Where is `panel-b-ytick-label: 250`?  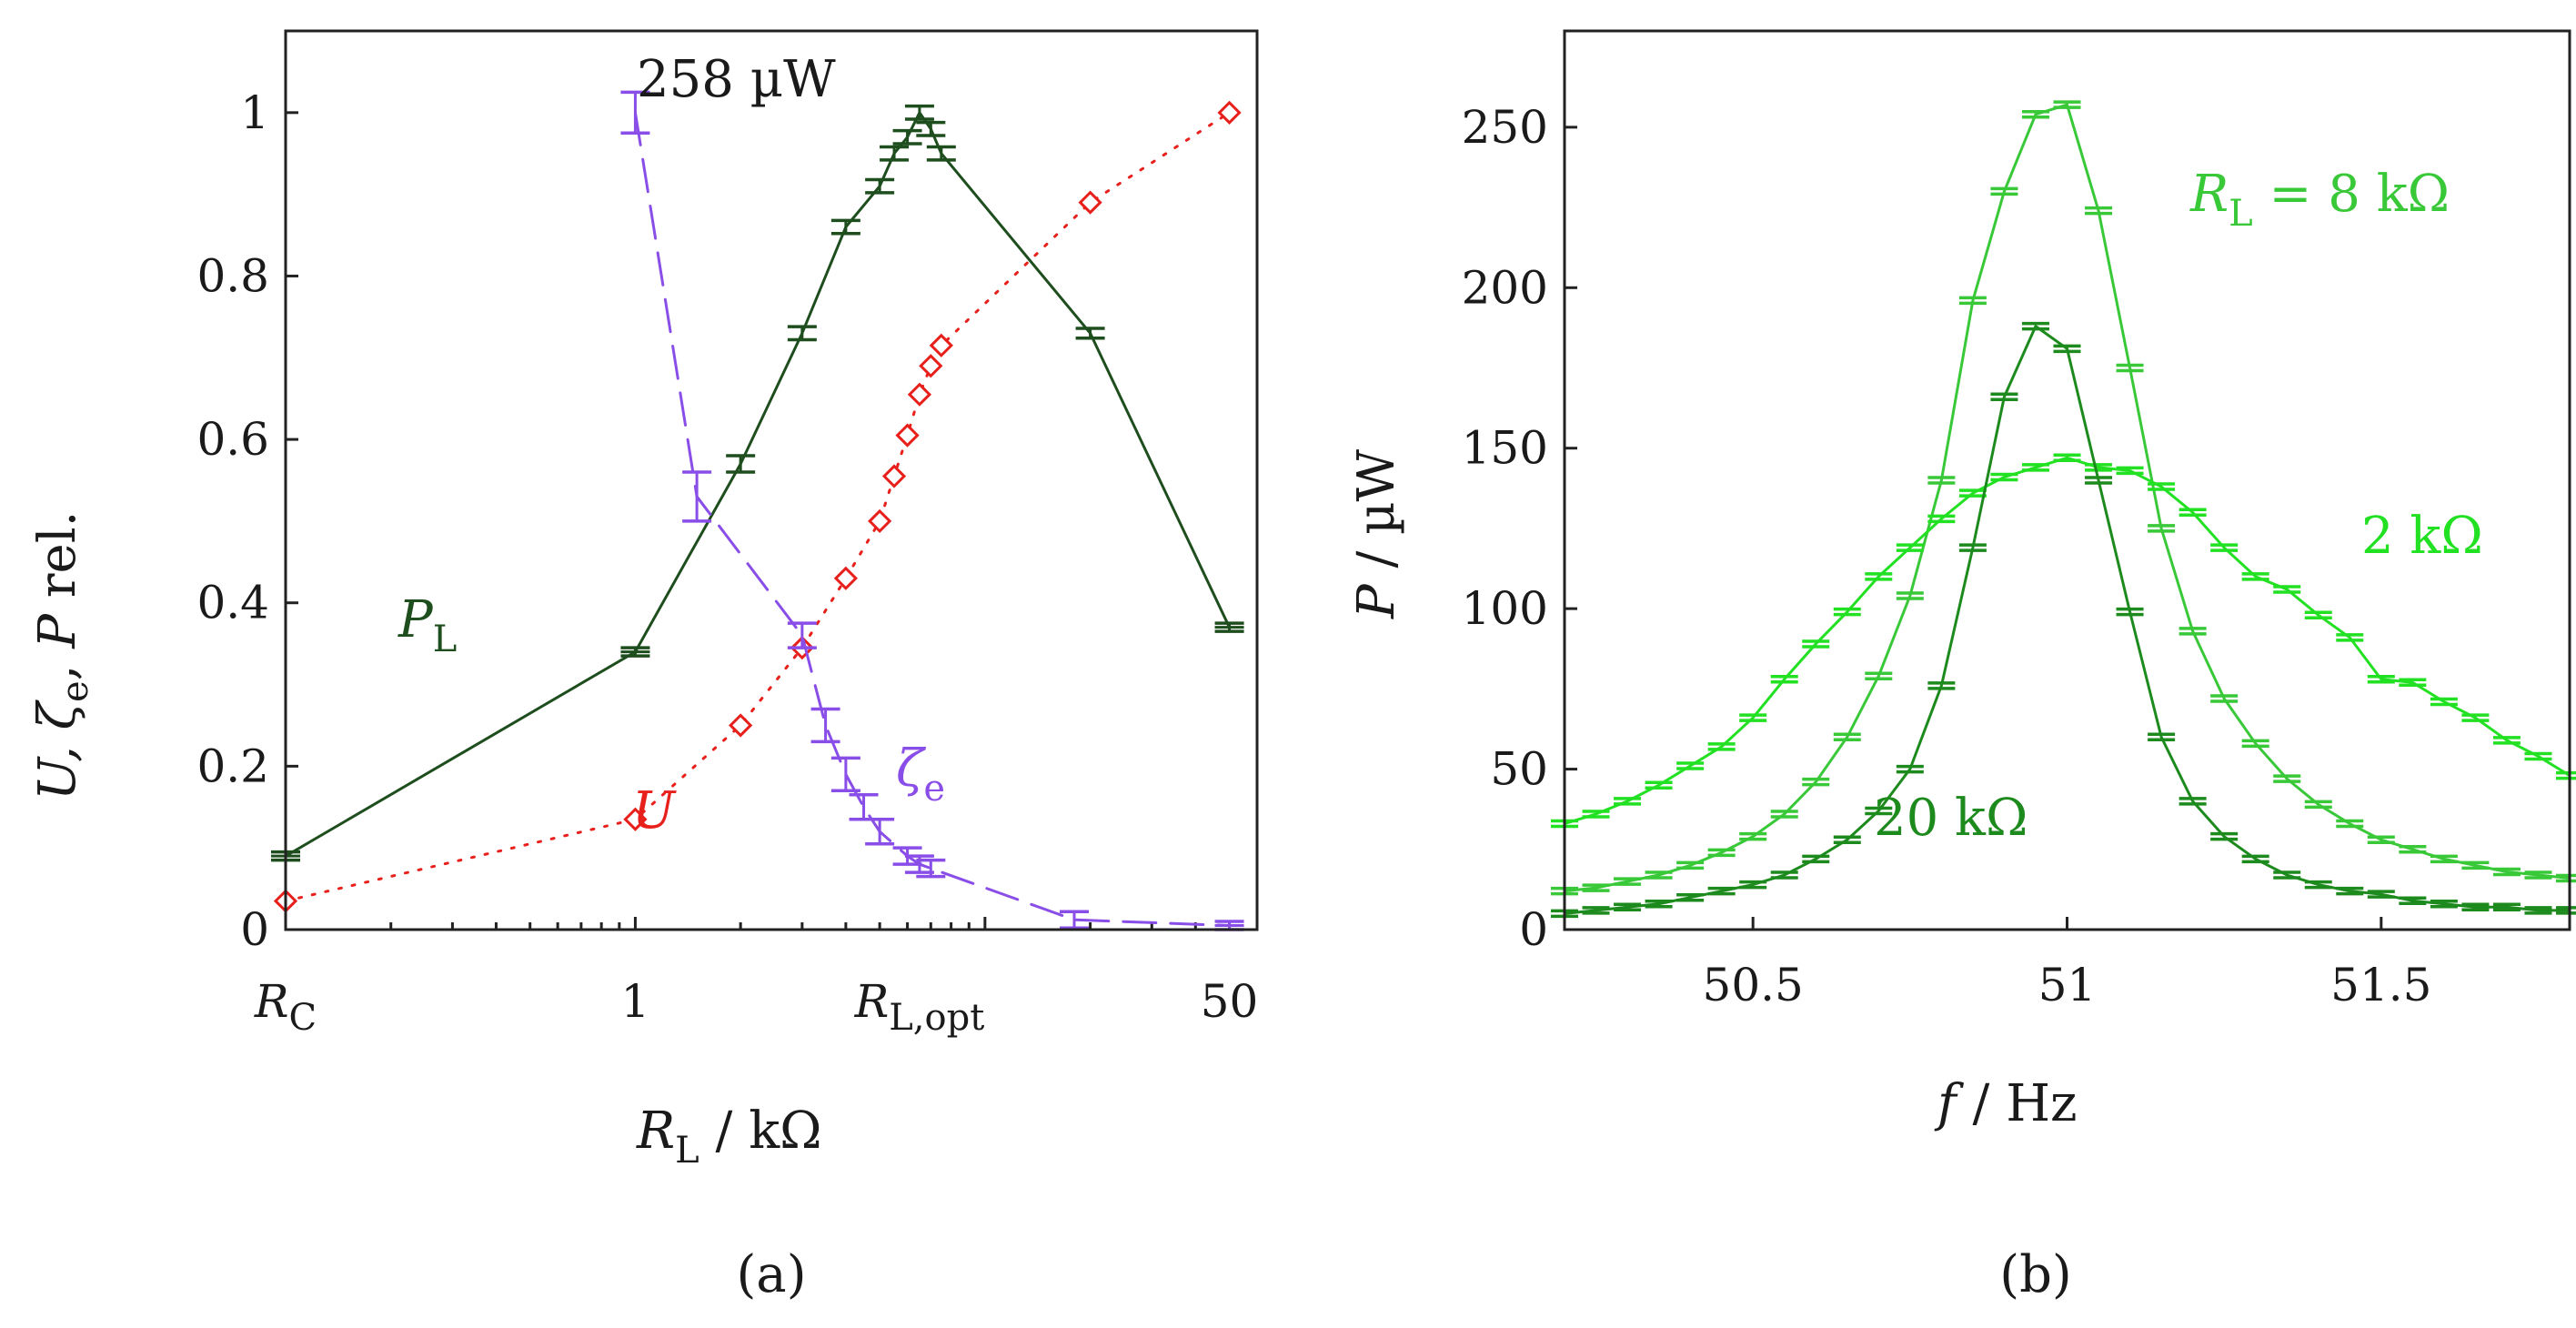 panel-b-ytick-label: 250 is located at coordinates (1505, 127).